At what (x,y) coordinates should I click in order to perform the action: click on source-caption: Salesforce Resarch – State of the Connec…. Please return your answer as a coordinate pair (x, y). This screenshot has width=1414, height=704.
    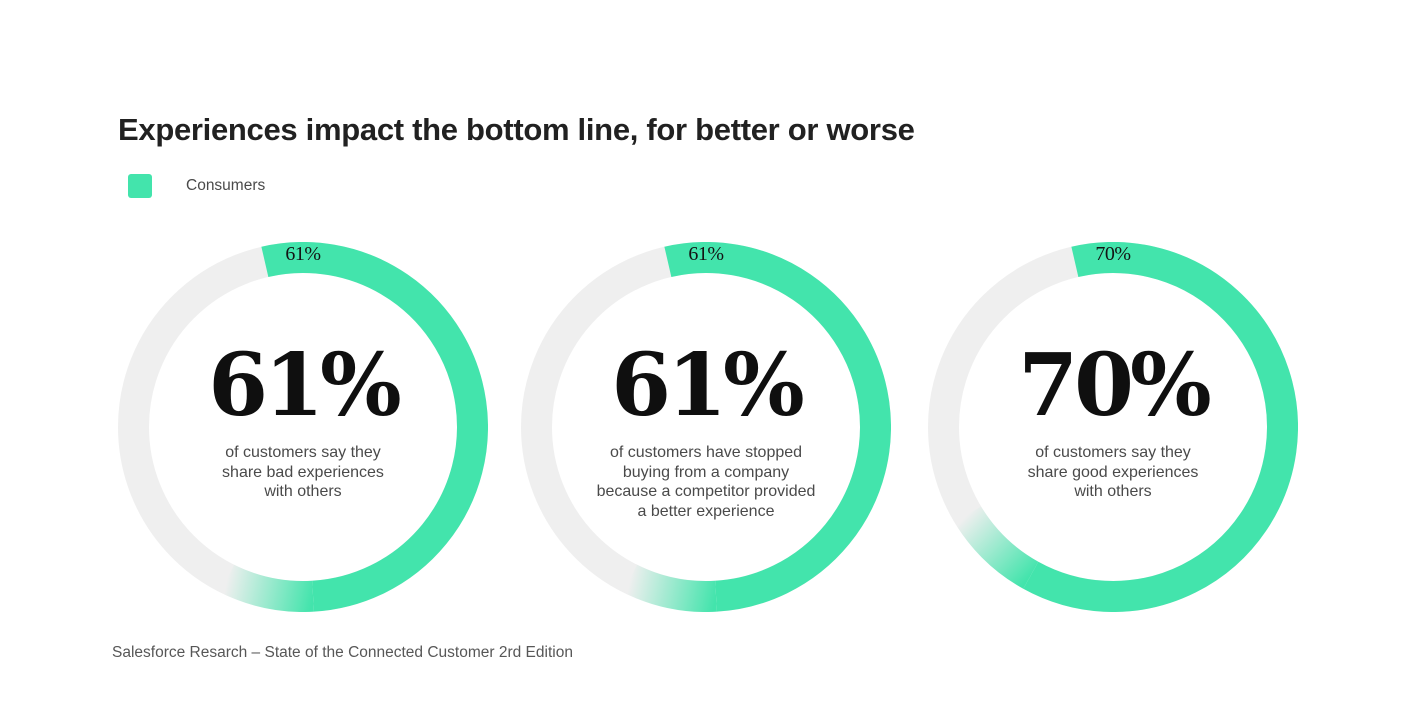
    Looking at the image, I should click on (342, 652).